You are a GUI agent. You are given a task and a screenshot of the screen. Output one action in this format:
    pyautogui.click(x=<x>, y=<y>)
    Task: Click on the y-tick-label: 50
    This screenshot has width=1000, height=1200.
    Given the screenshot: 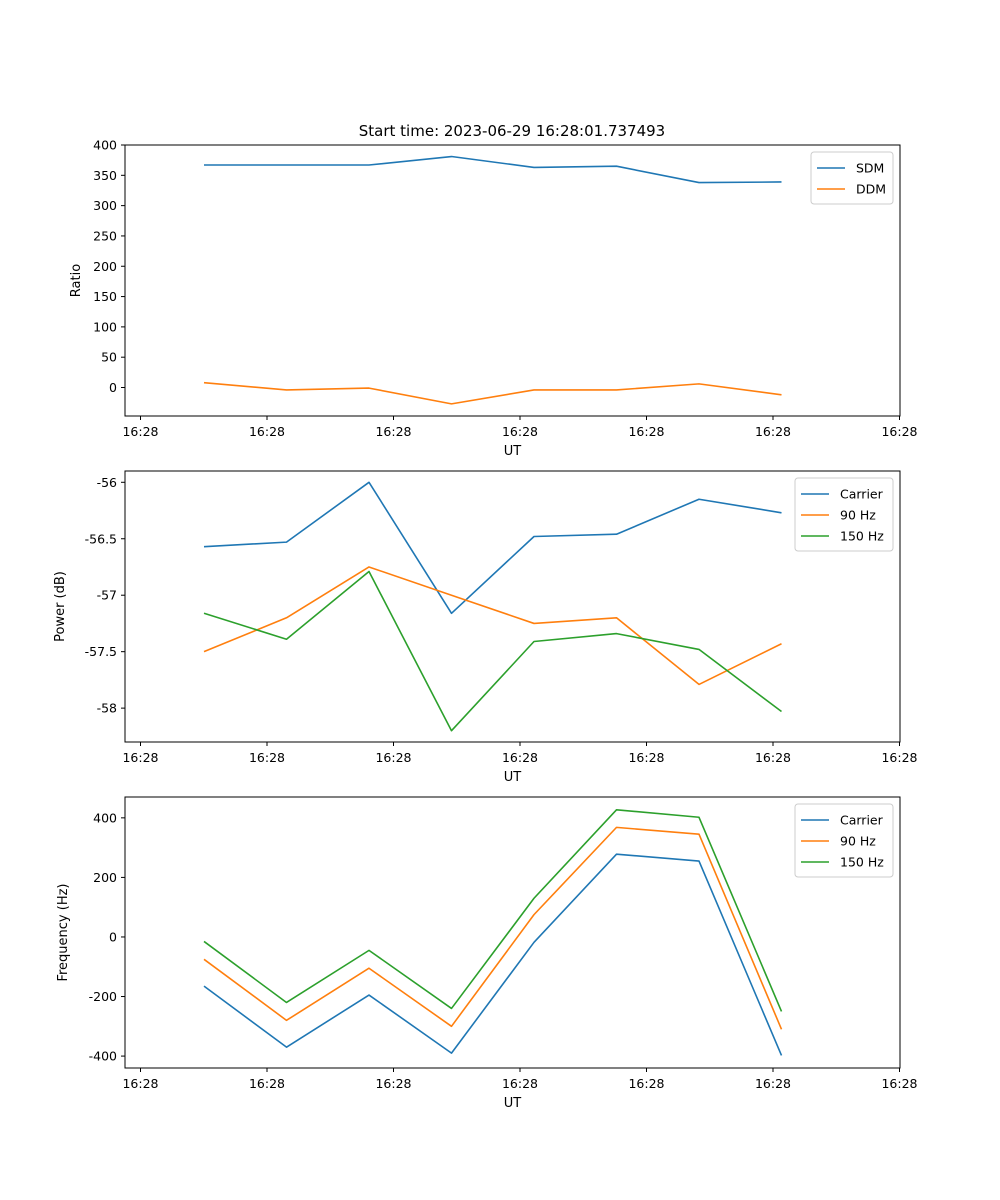 What is the action you would take?
    pyautogui.click(x=109, y=357)
    